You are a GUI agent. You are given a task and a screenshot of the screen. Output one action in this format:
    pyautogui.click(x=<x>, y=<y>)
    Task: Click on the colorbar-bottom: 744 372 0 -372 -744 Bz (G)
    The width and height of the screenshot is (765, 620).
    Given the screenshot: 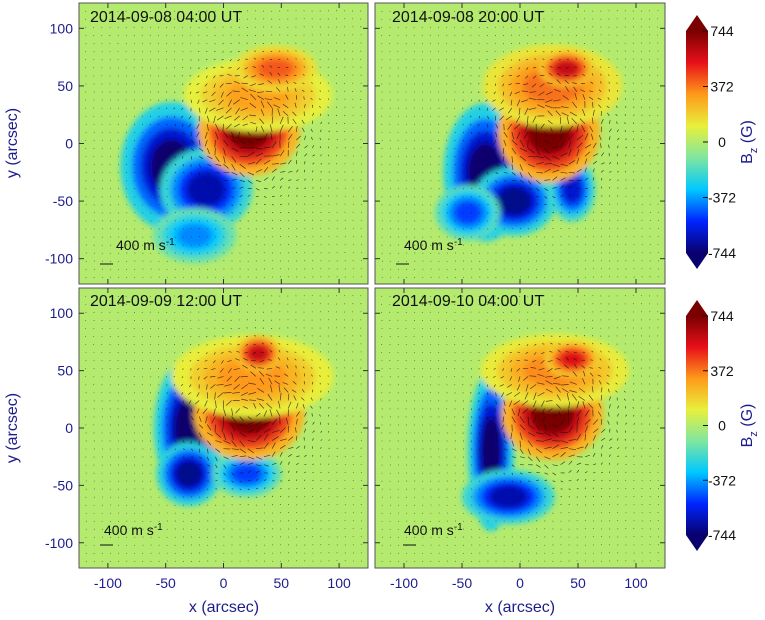 What is the action you would take?
    pyautogui.click(x=723, y=425)
    